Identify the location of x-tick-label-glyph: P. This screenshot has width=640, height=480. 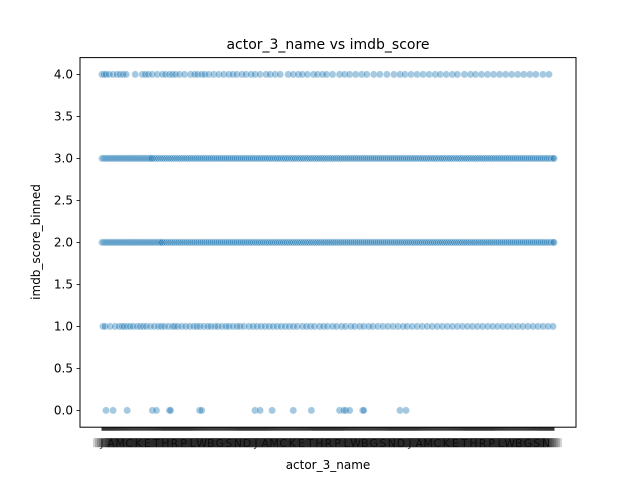
(337, 443).